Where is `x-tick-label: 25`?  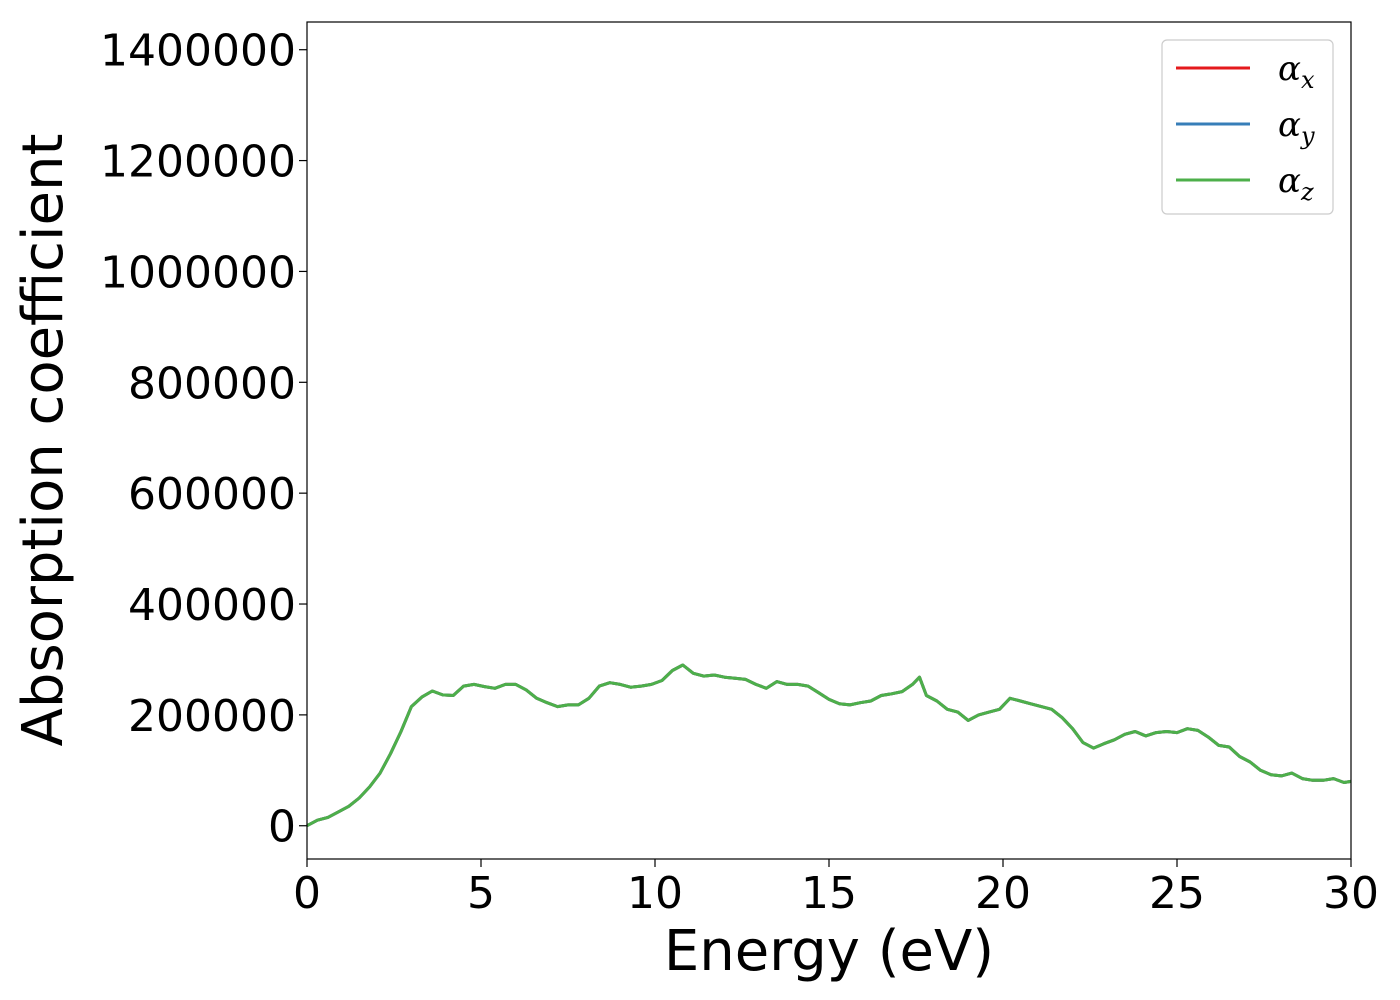
x-tick-label: 25 is located at coordinates (1177, 893).